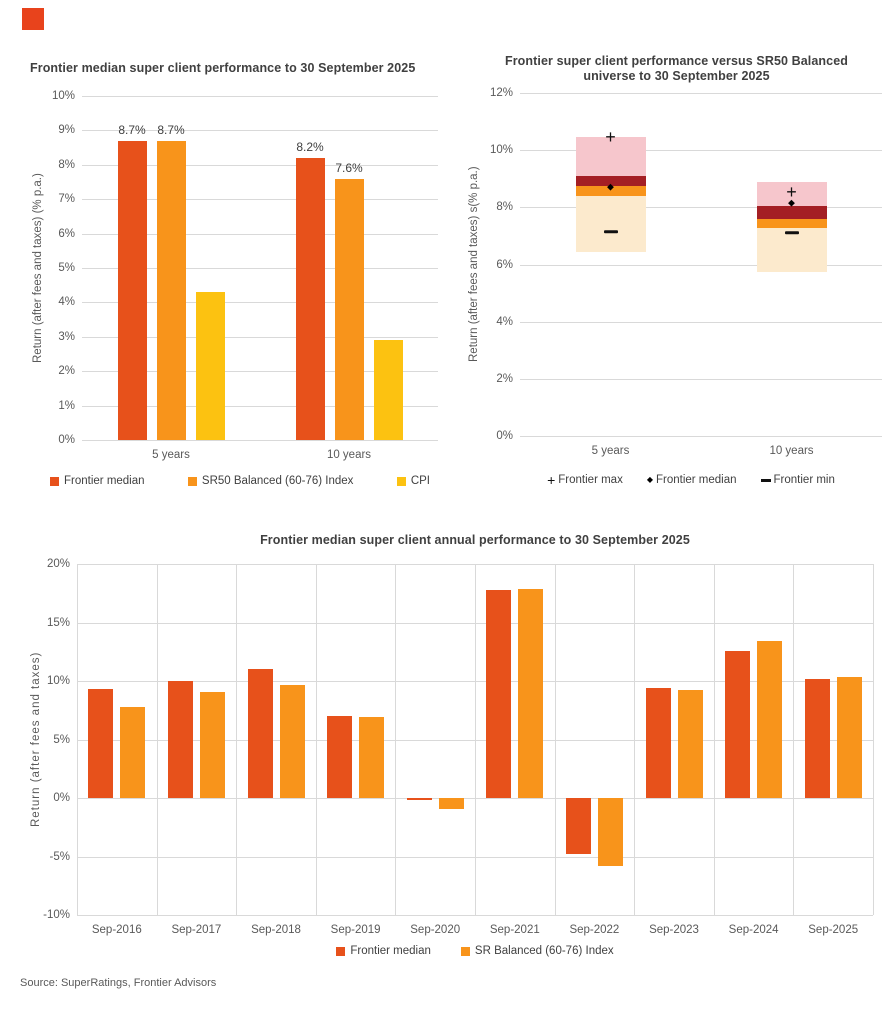 The width and height of the screenshot is (893, 1024). What do you see at coordinates (58, 622) in the screenshot?
I see `y-tick-label: 15%` at bounding box center [58, 622].